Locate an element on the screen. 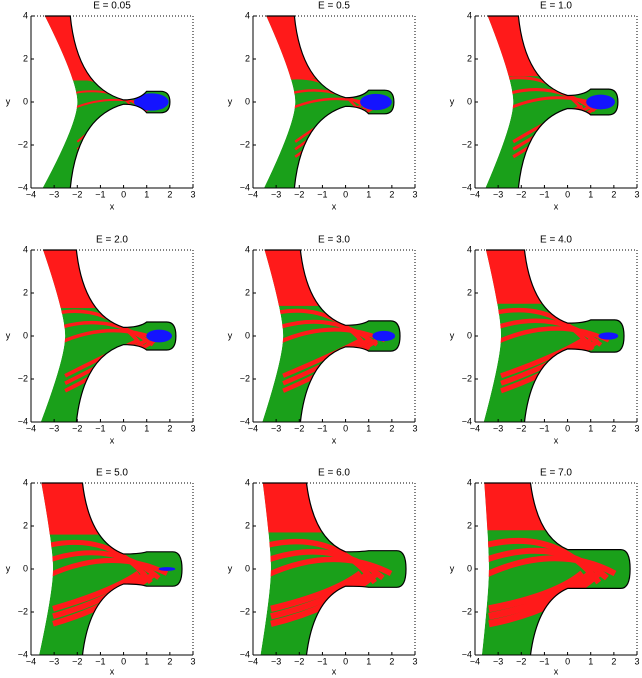 This screenshot has width=642, height=678. panel: −4 −3 −2 −1 0 1 2 3 −4 −2 0 2 4 E = 3.0 x y is located at coordinates (323, 340).